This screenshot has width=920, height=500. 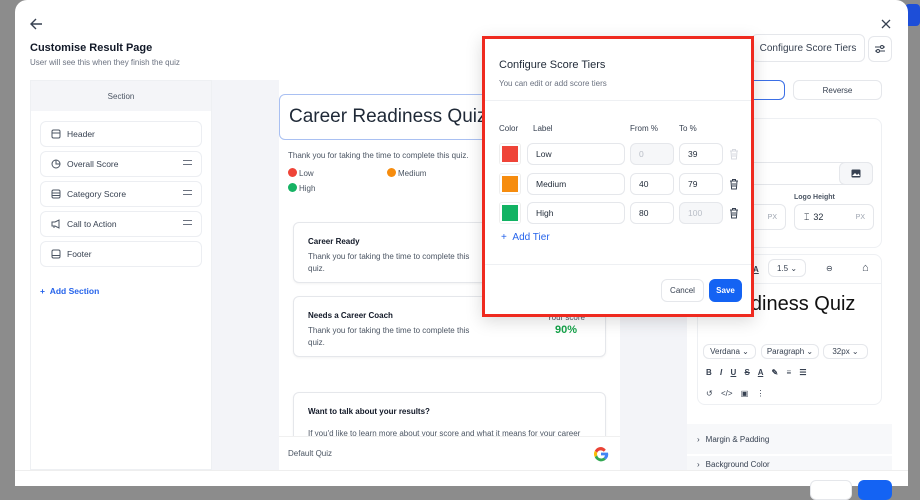 I want to click on image-icon, so click(x=856, y=173).